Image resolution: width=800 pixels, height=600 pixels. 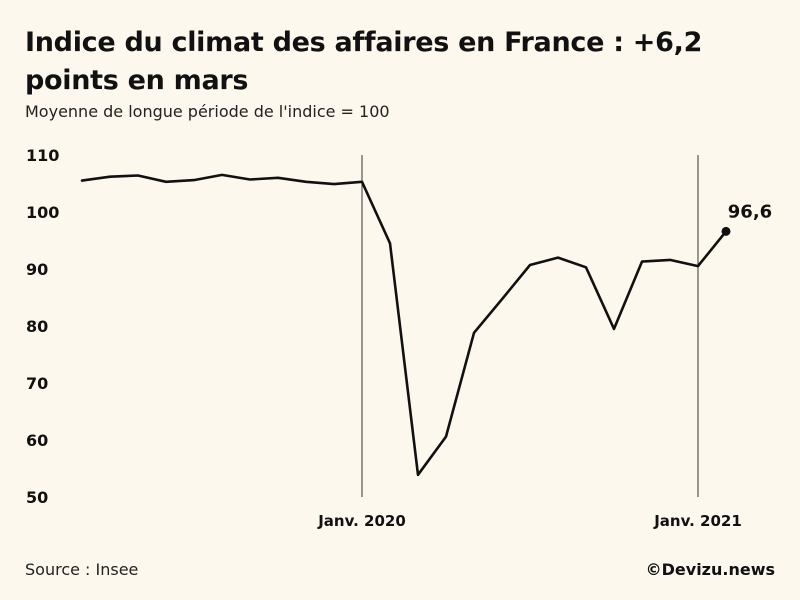 What do you see at coordinates (37, 269) in the screenshot?
I see `y-tick-label: 90` at bounding box center [37, 269].